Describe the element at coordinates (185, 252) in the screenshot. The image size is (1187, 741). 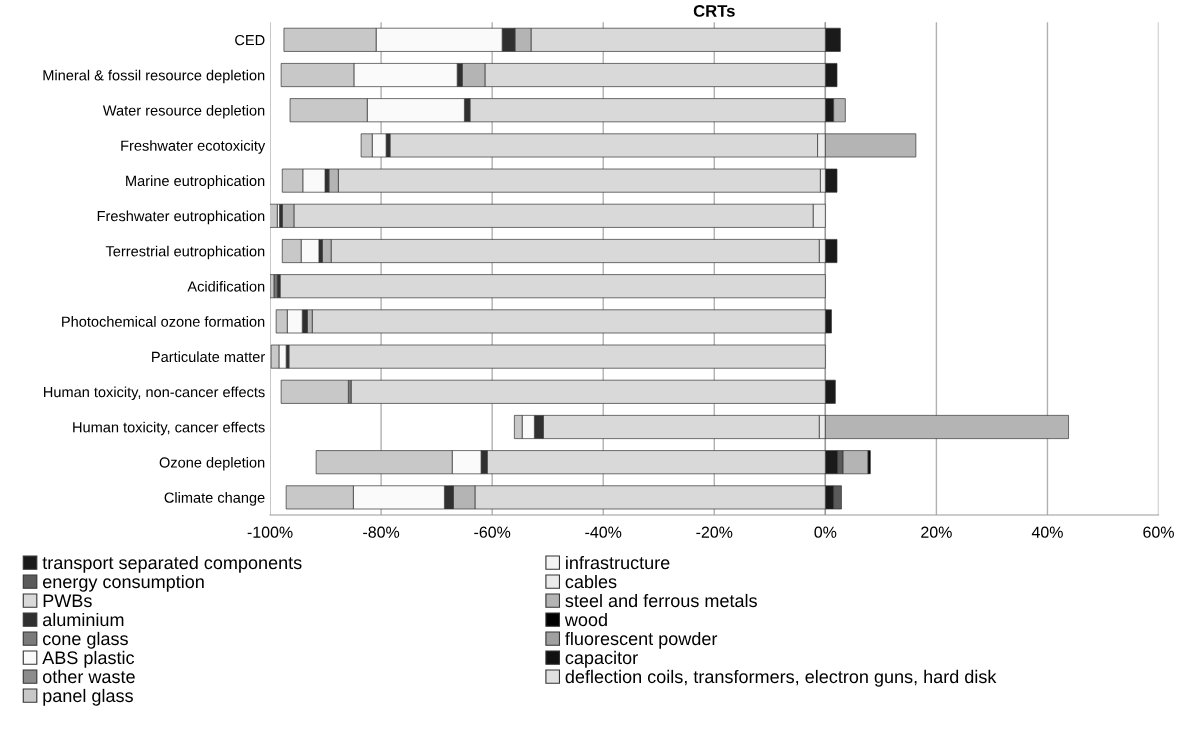
I see `y-tick-label: Terrestrial eutrophication` at that location.